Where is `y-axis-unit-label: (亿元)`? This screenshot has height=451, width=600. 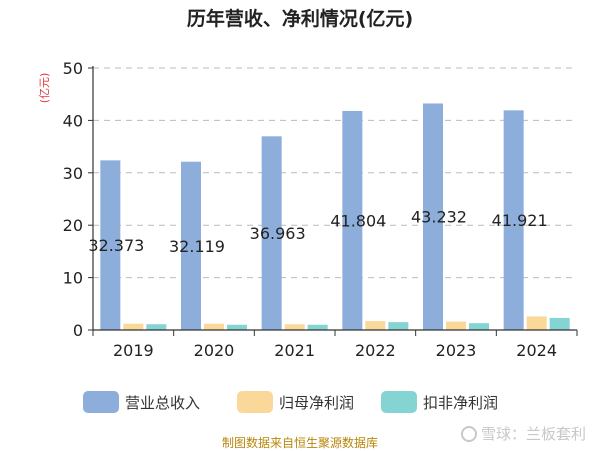
y-axis-unit-label: (亿元) is located at coordinates (44, 88).